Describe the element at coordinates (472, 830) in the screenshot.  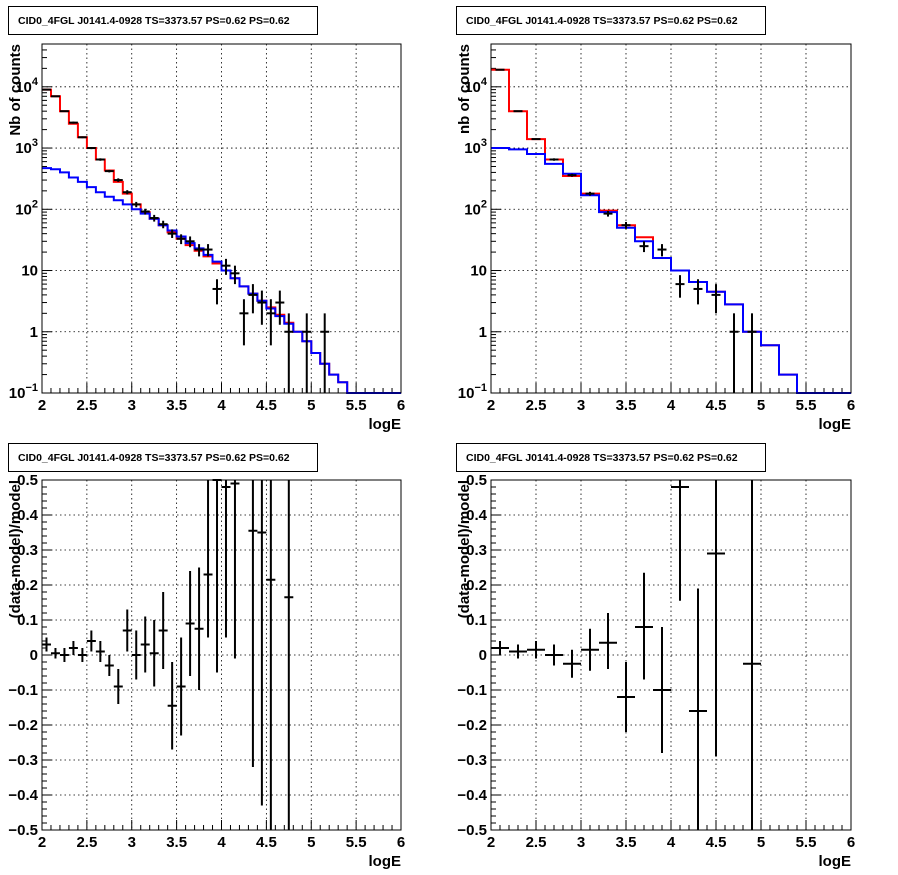
I see `y-tick-label: −0.5` at that location.